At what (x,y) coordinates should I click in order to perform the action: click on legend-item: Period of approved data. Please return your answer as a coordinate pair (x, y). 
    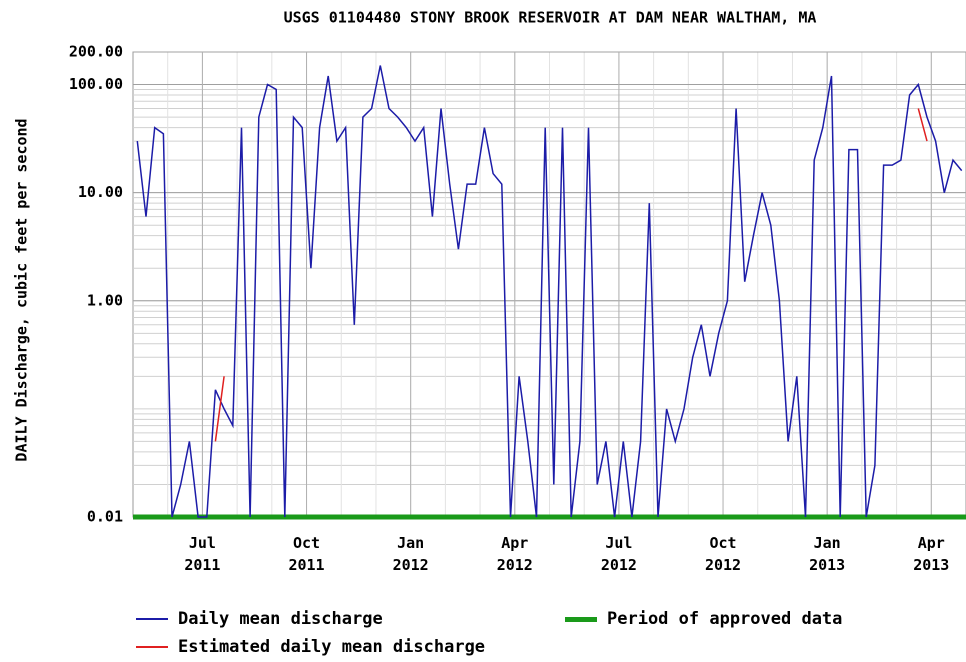
    Looking at the image, I should click on (703, 619).